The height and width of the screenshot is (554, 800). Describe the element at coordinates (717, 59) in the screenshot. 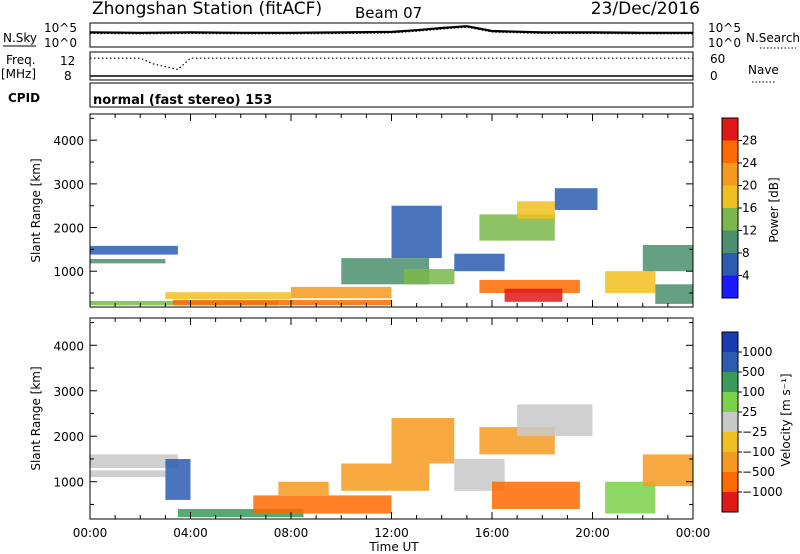

I see `nave-tick-top: 60` at that location.